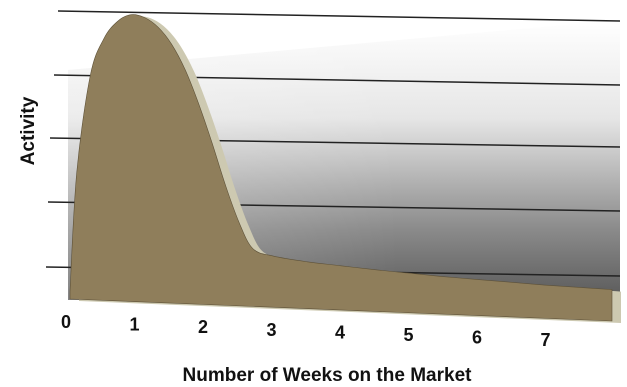 The image size is (627, 387). Describe the element at coordinates (339, 16) in the screenshot. I see `gridline` at that location.